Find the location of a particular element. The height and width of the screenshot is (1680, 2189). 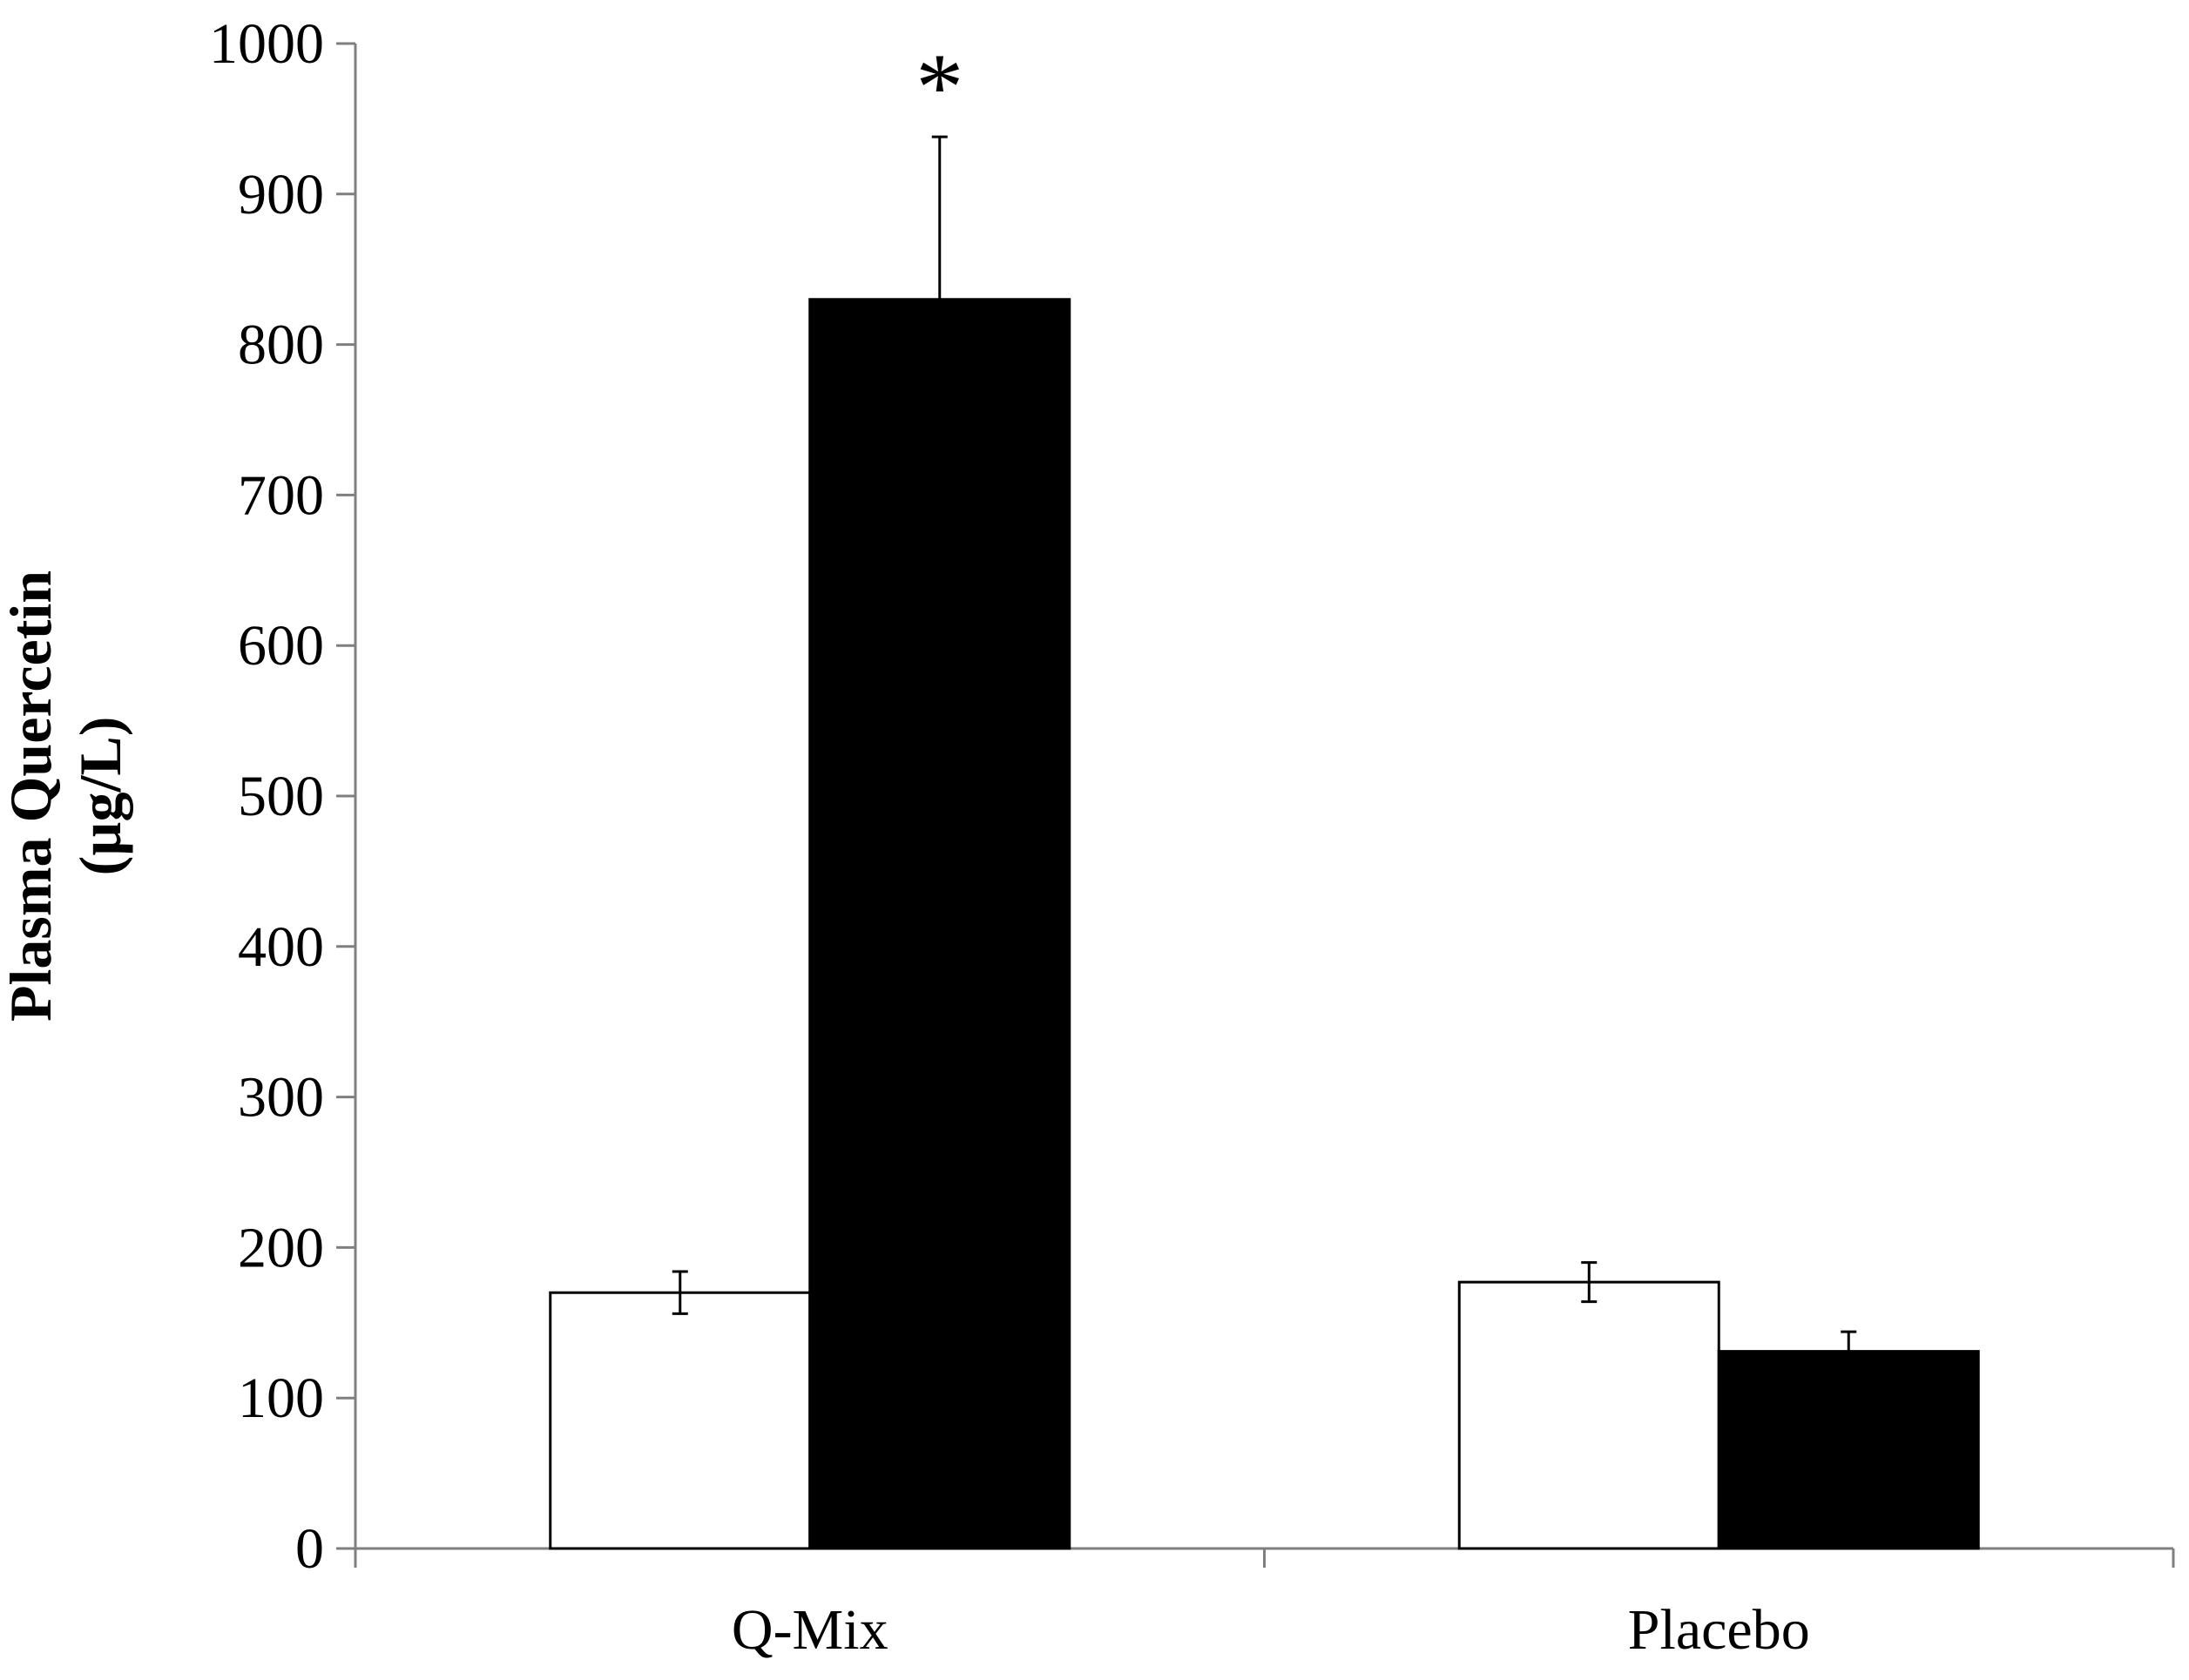

y-axis-title-line: Plasma Quercetin is located at coordinates (32, 796).